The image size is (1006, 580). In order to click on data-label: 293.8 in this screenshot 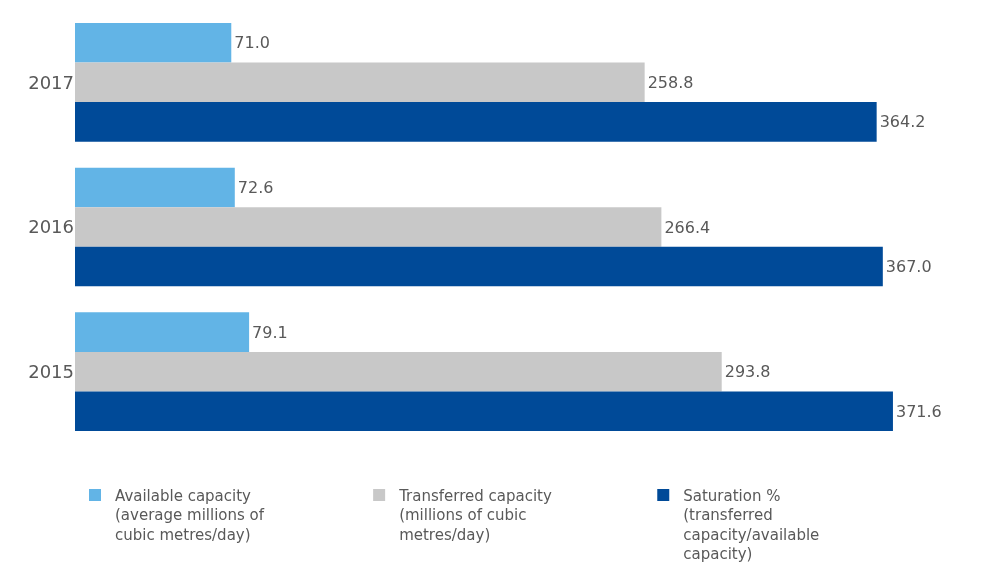, I will do `click(747, 372)`.